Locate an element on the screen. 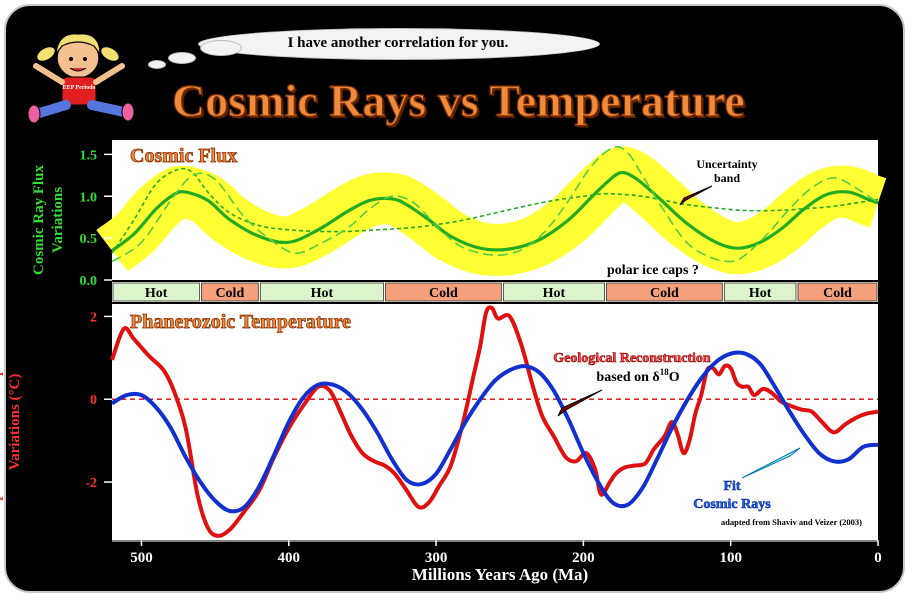 The image size is (913, 601). lower-y-tick-label: 0 is located at coordinates (93, 400).